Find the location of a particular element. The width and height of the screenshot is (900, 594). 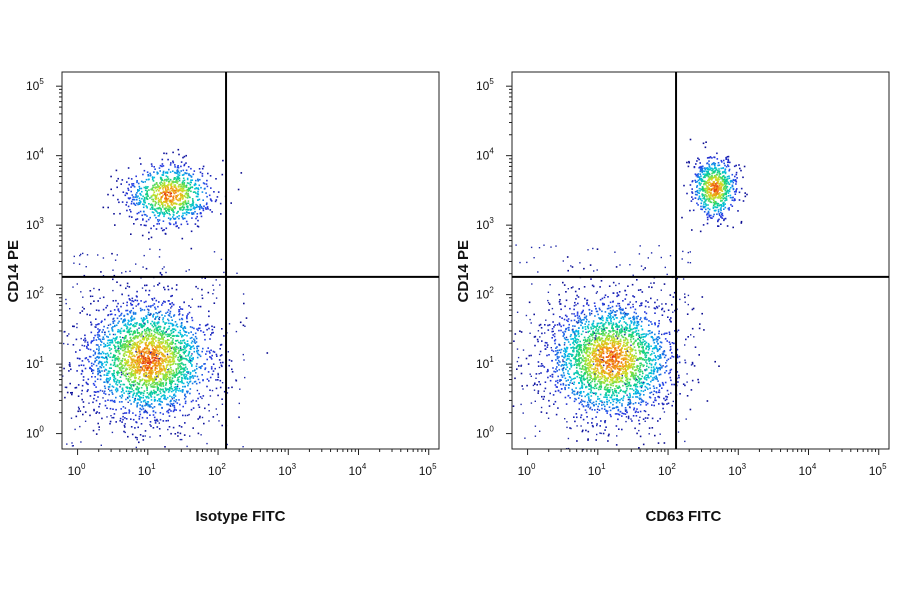

x-tick-label: 104 is located at coordinates (358, 470).